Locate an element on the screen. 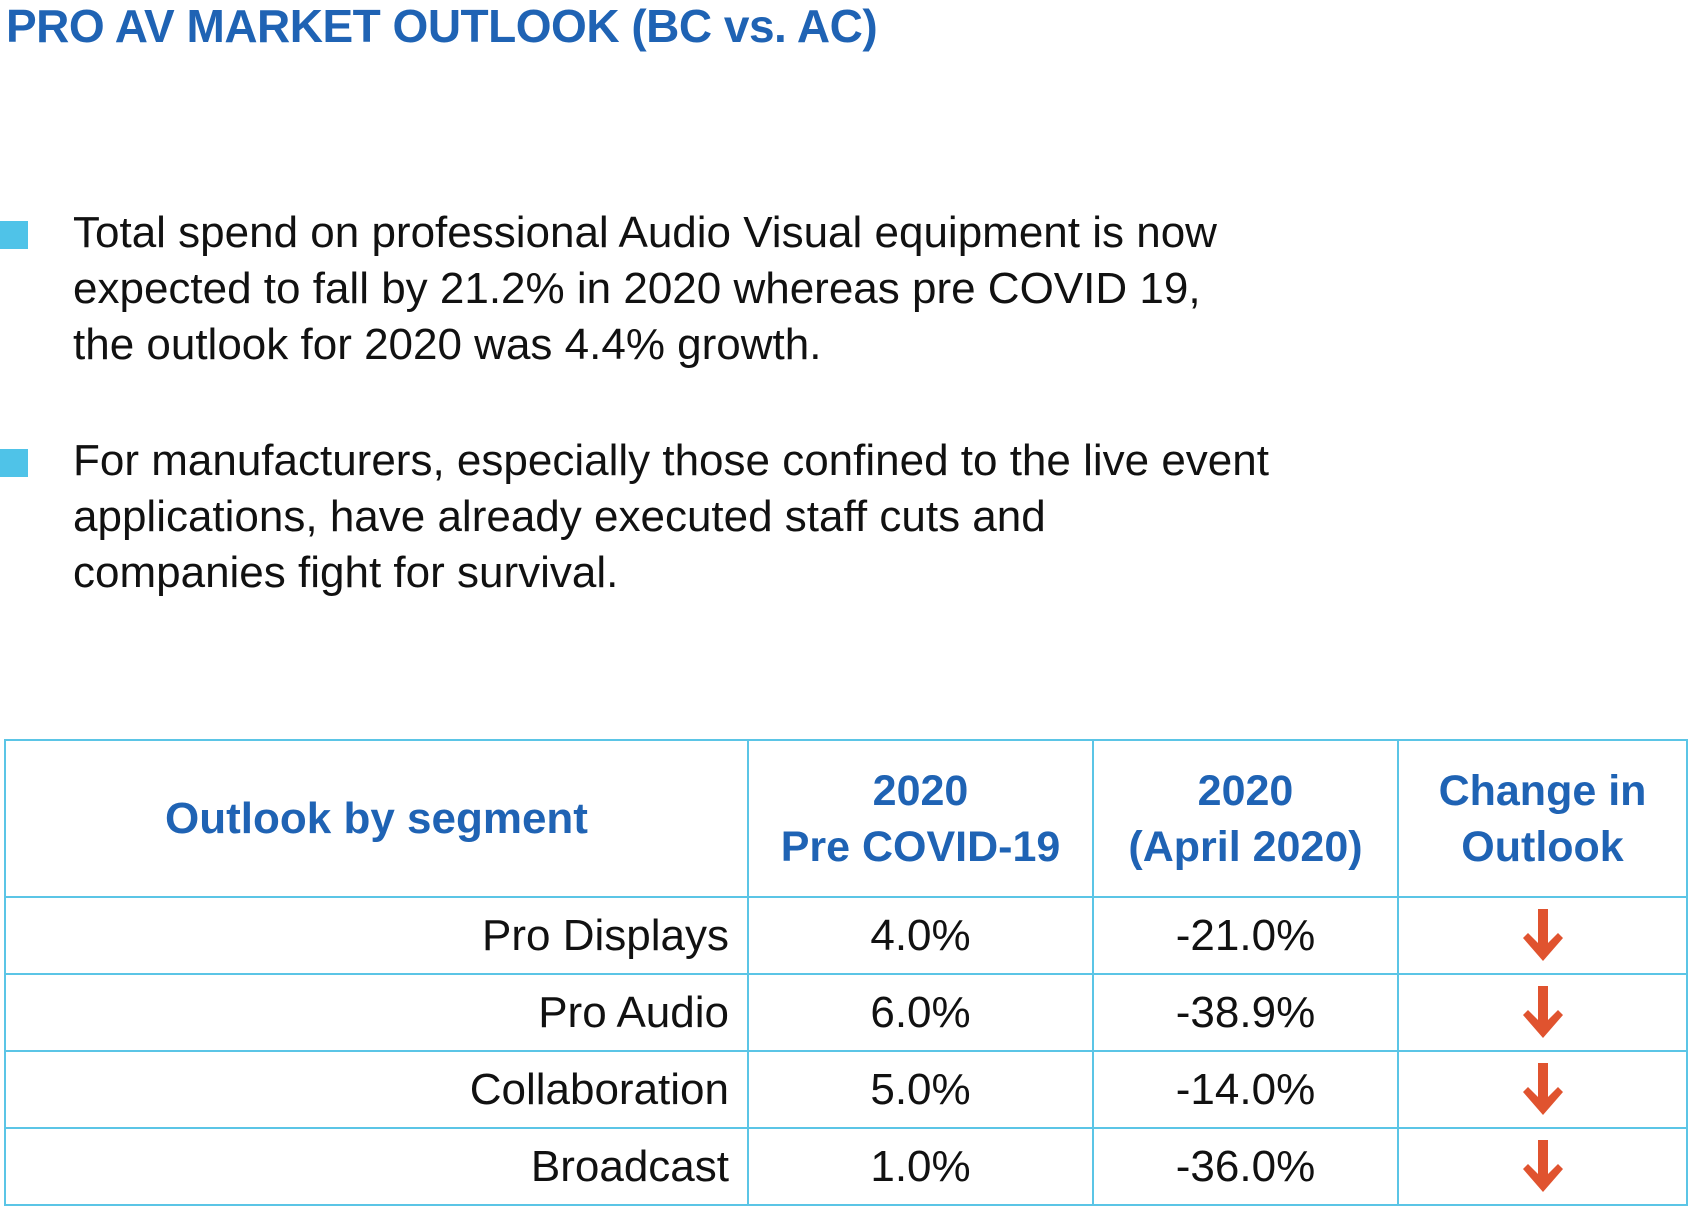  header-change-line1: Change in is located at coordinates (1542, 790).